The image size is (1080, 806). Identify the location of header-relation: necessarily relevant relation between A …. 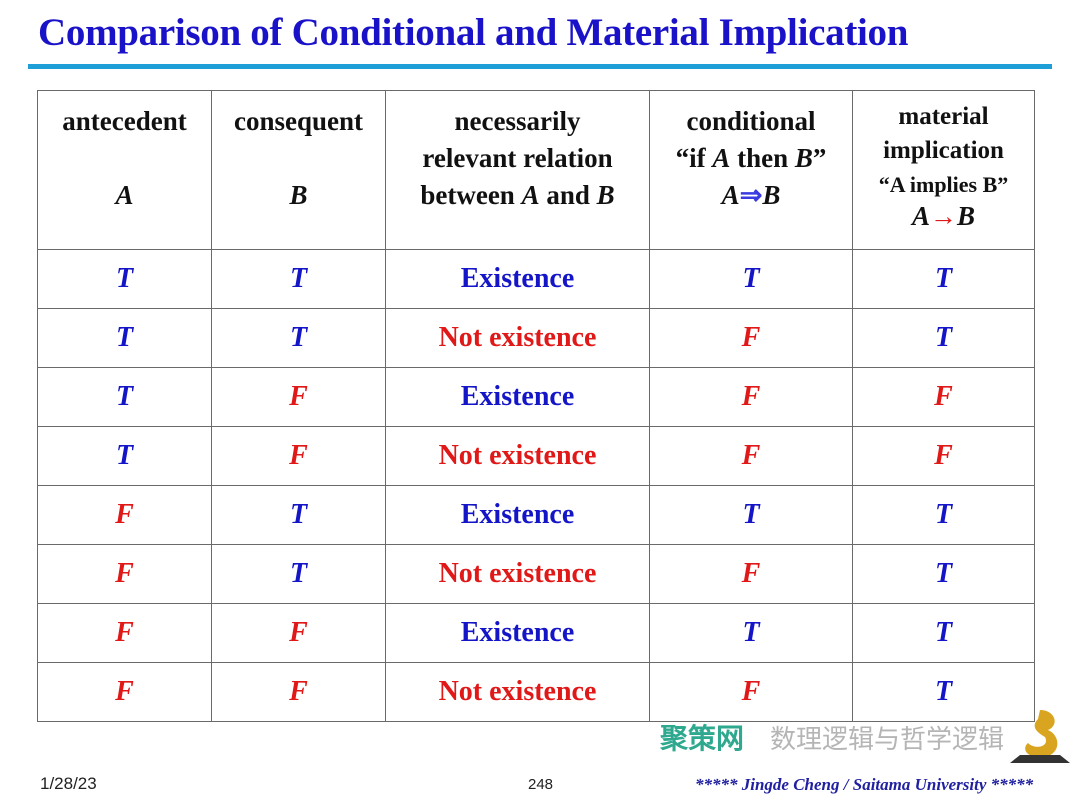
(517, 170).